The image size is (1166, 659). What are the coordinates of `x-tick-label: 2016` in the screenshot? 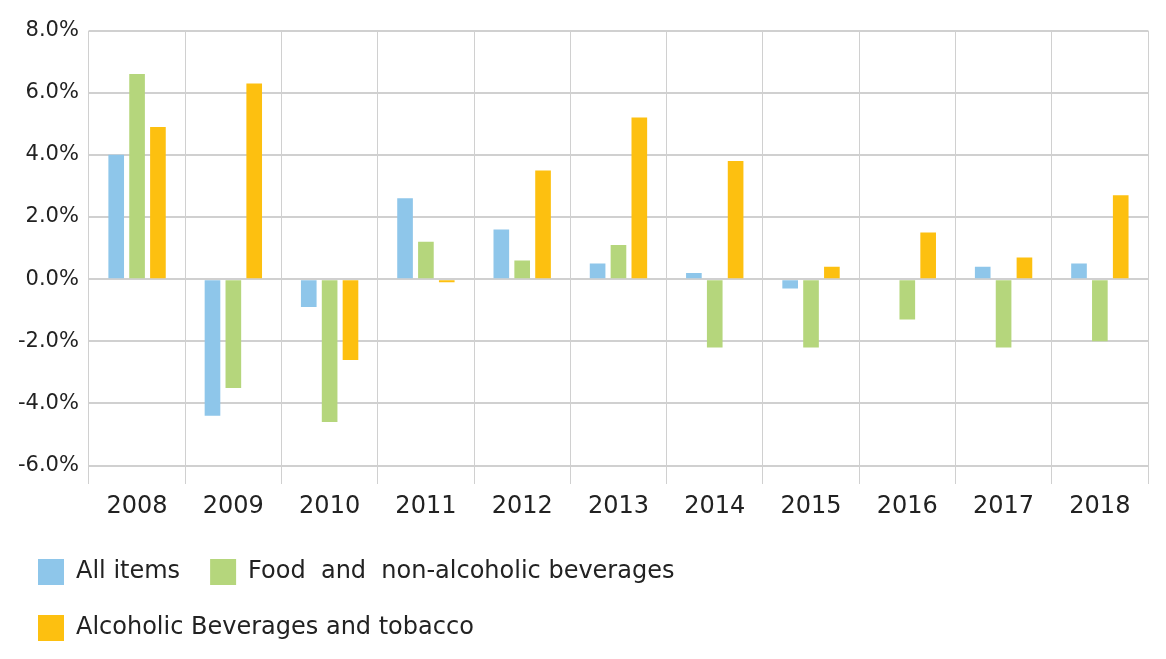 It's located at (907, 504).